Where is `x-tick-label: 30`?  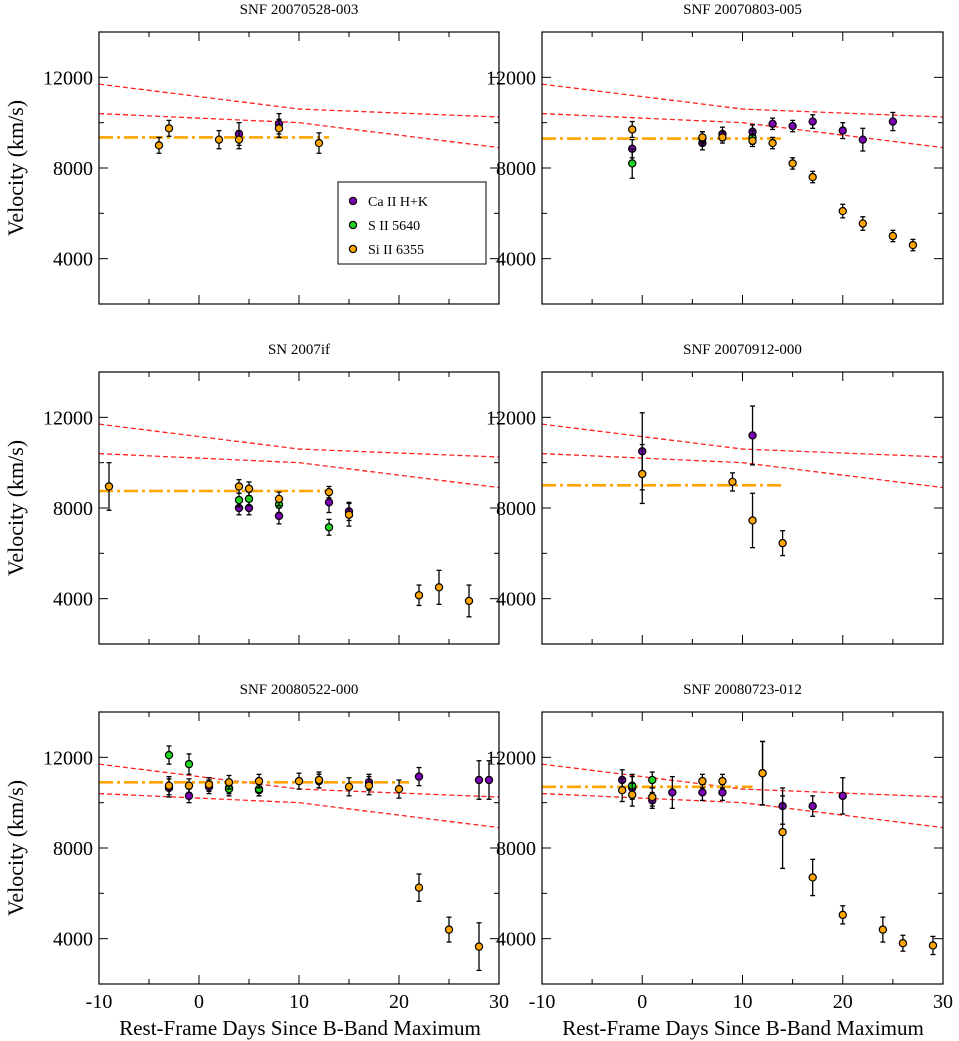
x-tick-label: 30 is located at coordinates (499, 1002).